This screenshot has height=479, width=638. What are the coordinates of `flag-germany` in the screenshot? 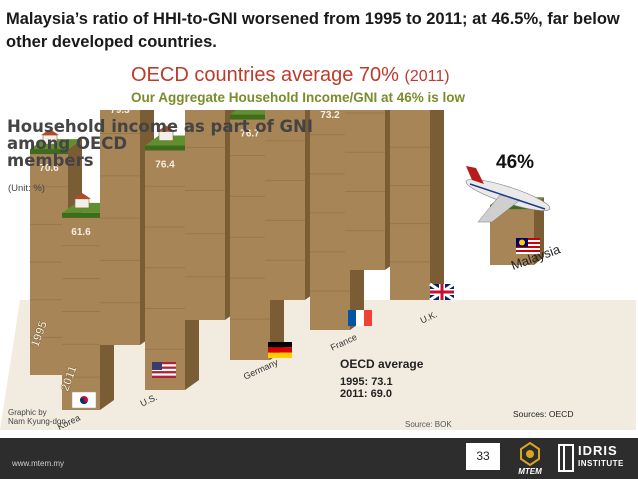 It's located at (280, 350).